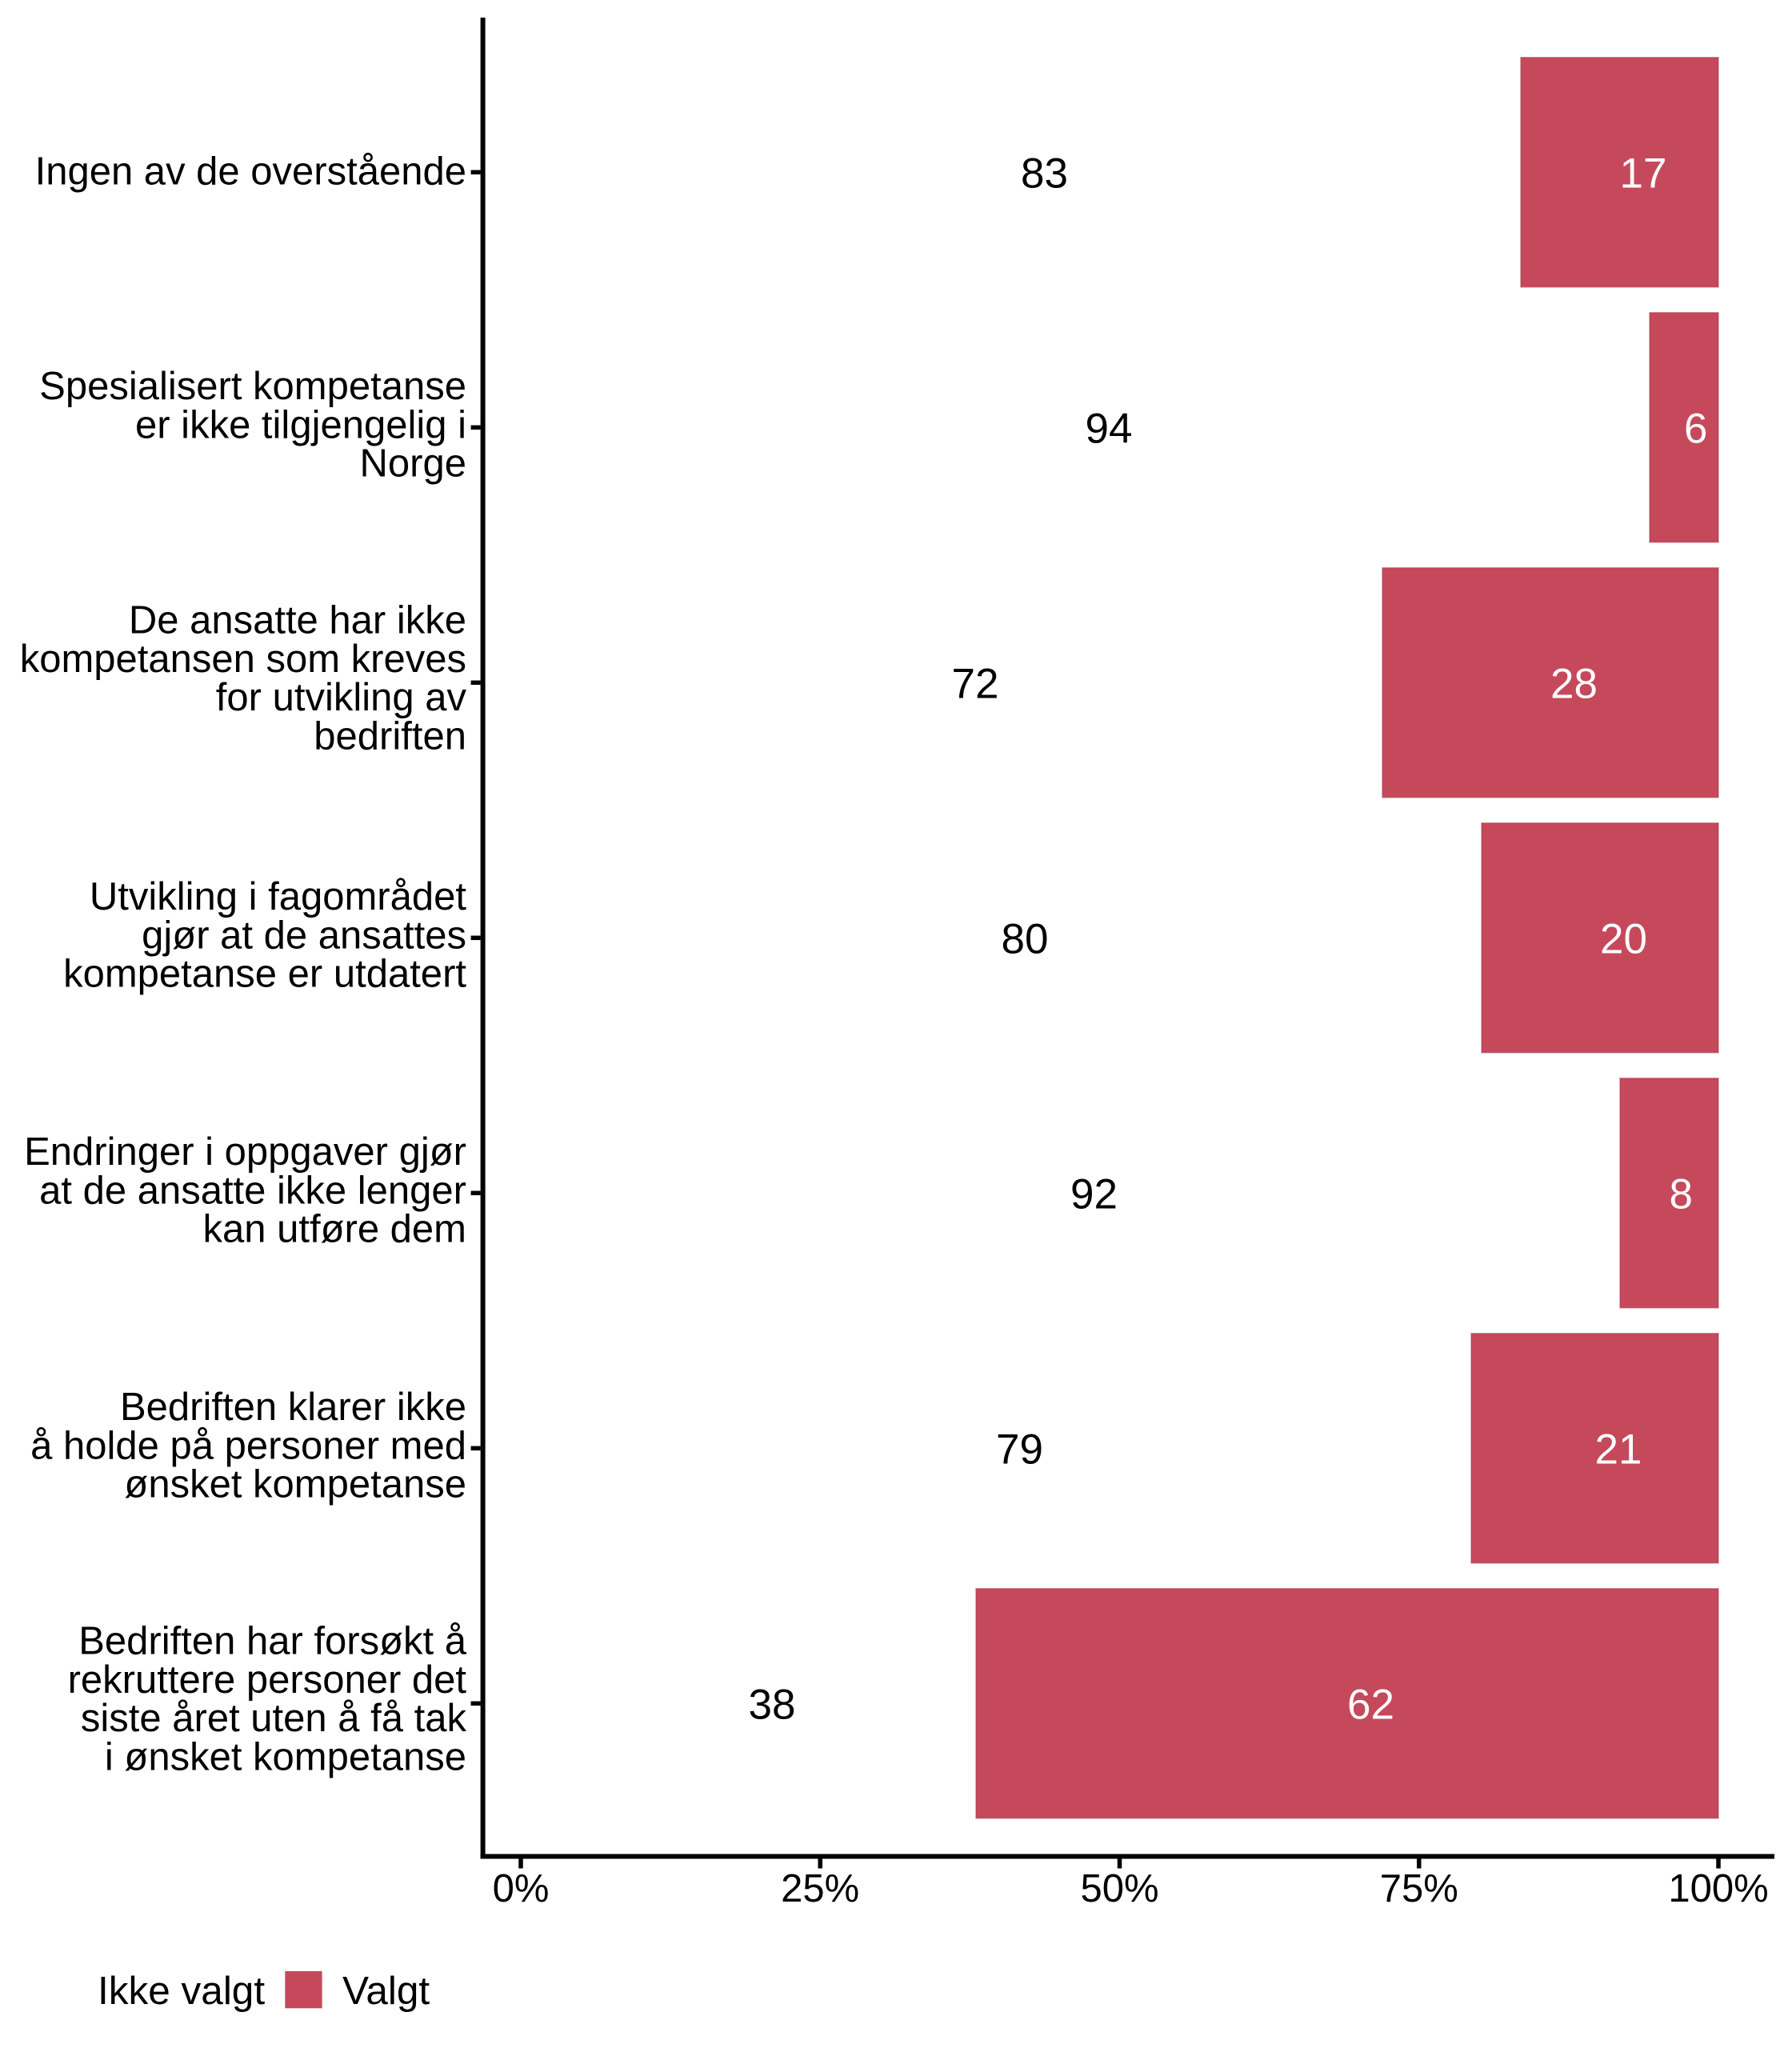  Describe the element at coordinates (390, 736) in the screenshot. I see `svg-text: bedriften` at that location.